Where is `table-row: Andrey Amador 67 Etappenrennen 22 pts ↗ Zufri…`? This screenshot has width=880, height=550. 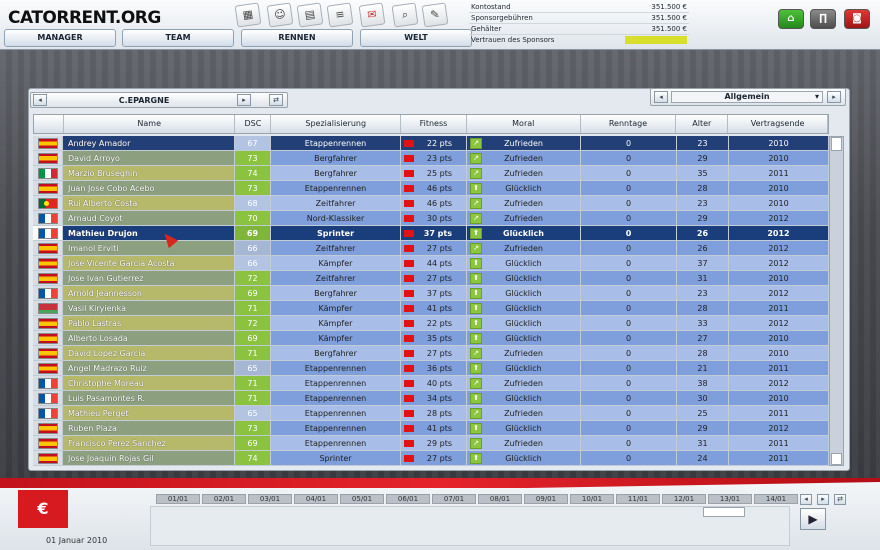
table-row: Andrey Amador 67 Etappenrennen 22 pts ↗ Zufri… is located at coordinates (431, 143).